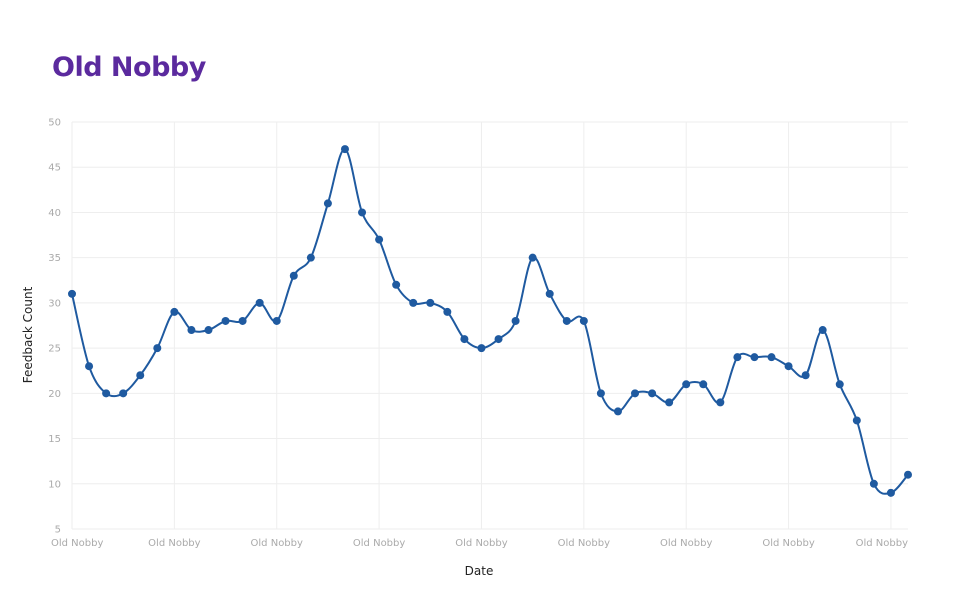  What do you see at coordinates (28, 334) in the screenshot?
I see `y-axis-label: Feedback Count` at bounding box center [28, 334].